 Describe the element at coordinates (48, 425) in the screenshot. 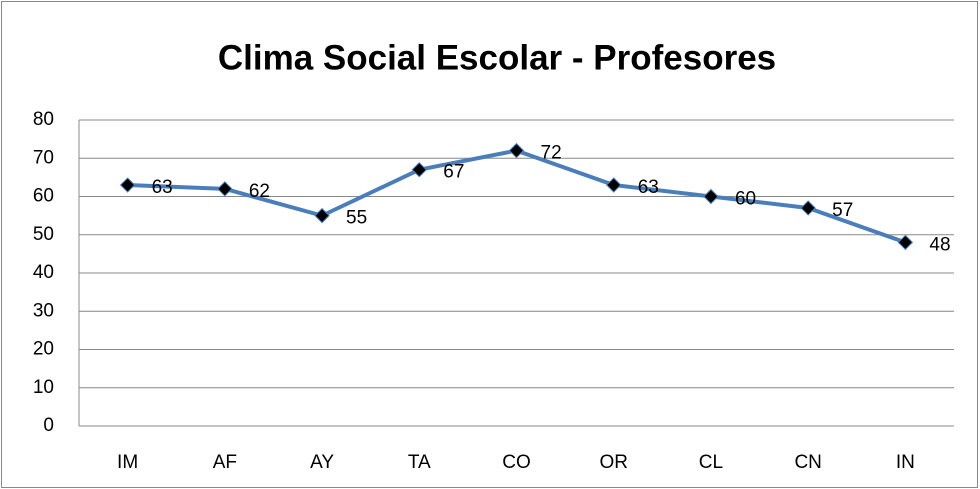

I see `y-tick-label: 0` at that location.